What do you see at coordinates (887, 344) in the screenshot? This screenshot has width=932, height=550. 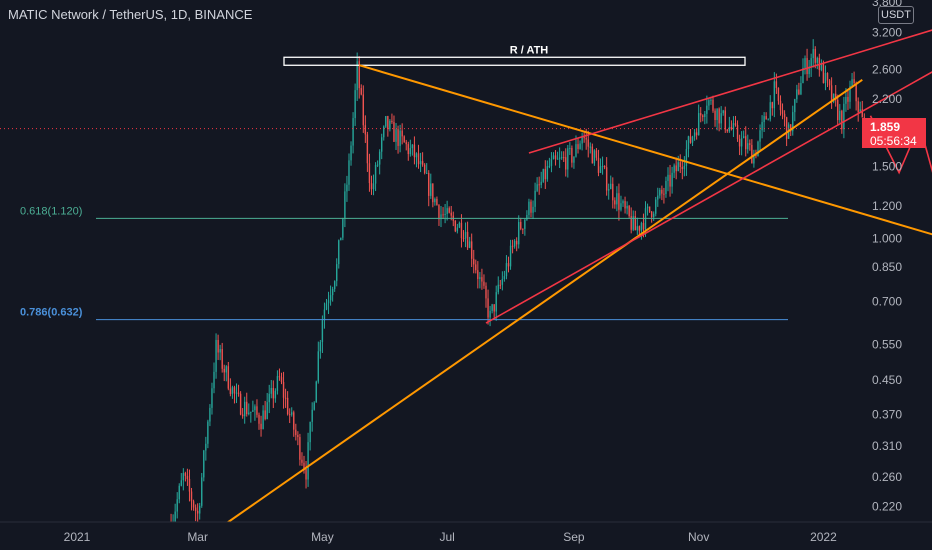 I see `price-tick-label: 0.550` at bounding box center [887, 344].